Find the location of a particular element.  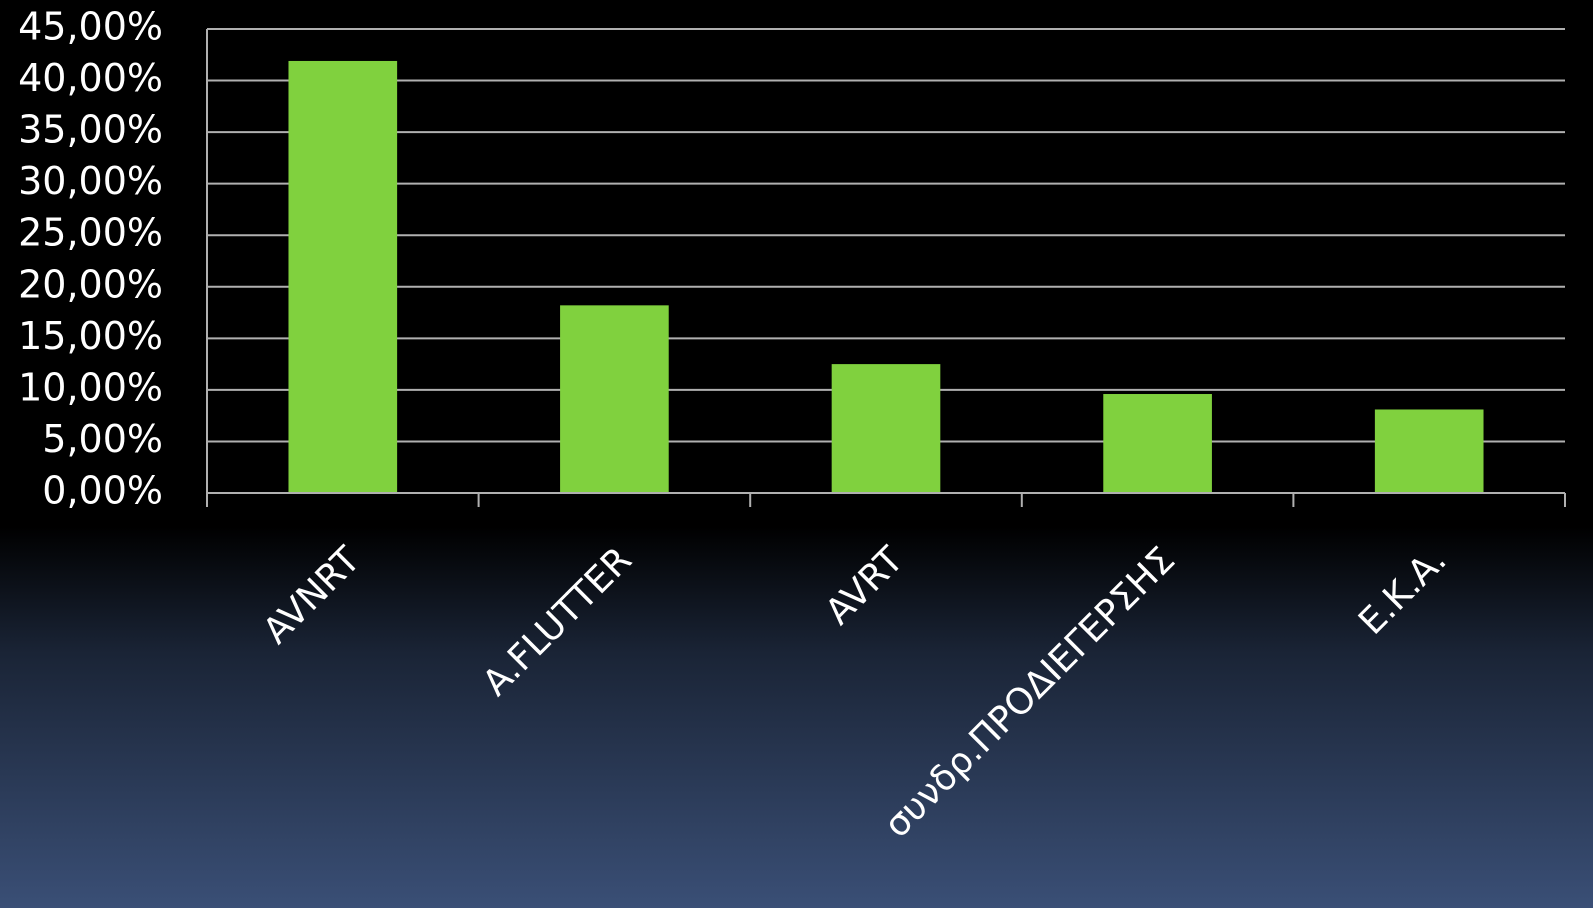

y-tick-label: 10,00% is located at coordinates (90, 387).